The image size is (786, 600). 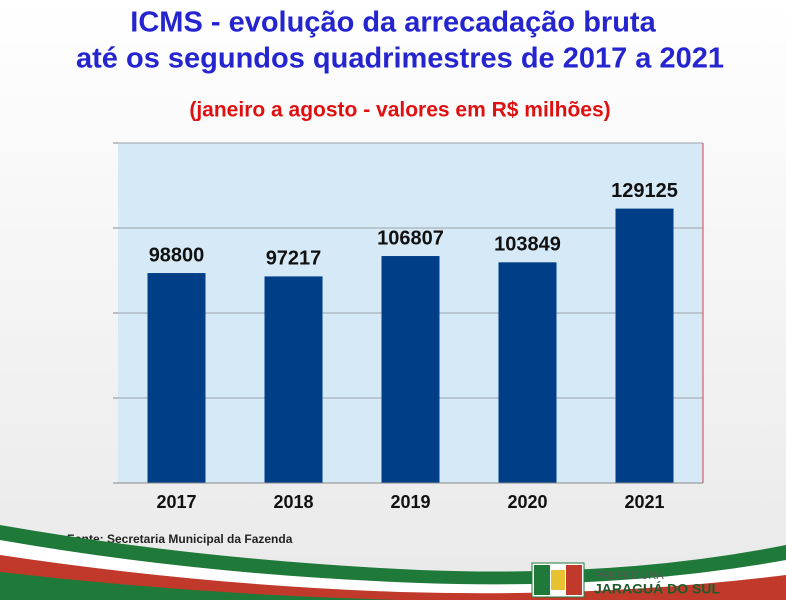 What do you see at coordinates (657, 589) in the screenshot?
I see `logo-line2: JARAGUÁ DO SUL` at bounding box center [657, 589].